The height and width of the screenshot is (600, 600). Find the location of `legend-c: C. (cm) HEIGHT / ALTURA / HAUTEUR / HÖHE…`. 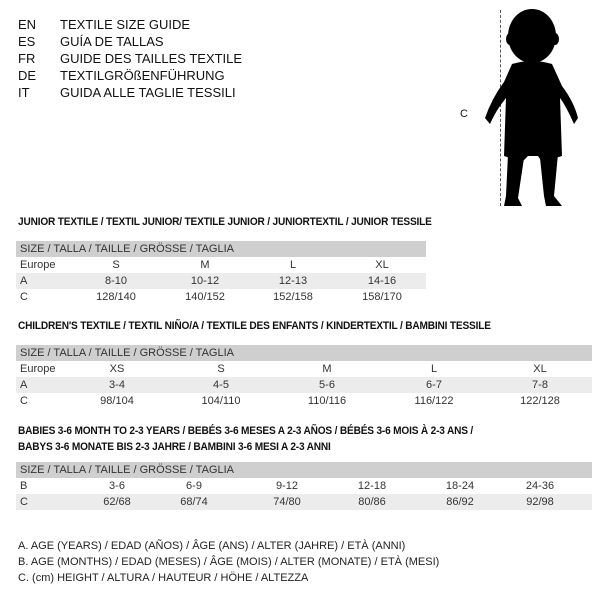

legend-c: C. (cm) HEIGHT / ALTURA / HAUTEUR / HÖHE… is located at coordinates (163, 578).